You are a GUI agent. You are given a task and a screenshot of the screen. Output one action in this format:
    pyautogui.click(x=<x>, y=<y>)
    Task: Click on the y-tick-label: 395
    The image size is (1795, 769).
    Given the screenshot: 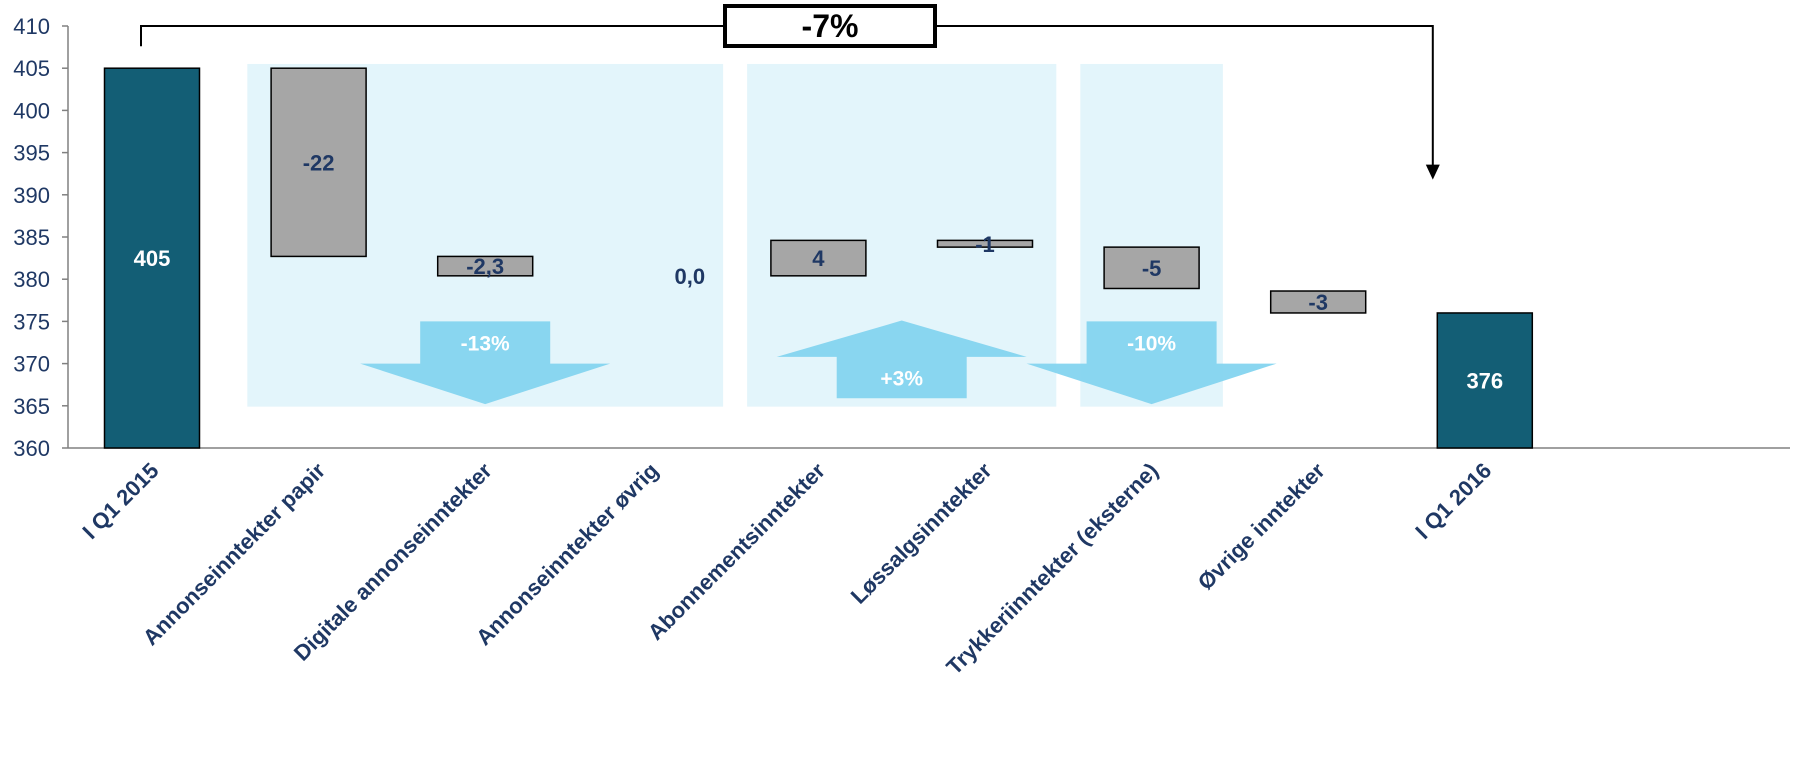 What is the action you would take?
    pyautogui.click(x=31, y=153)
    